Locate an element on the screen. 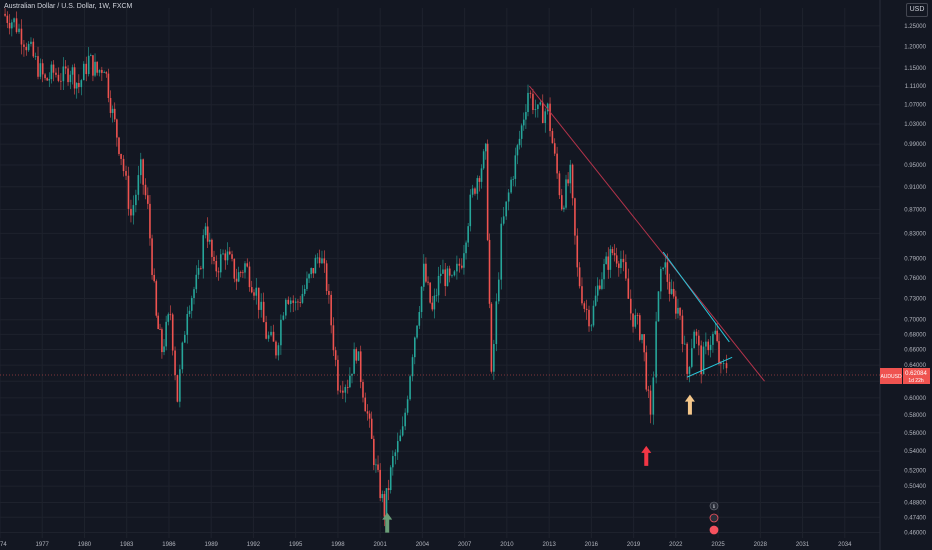 The height and width of the screenshot is (550, 932). price-tag-symbol-bg is located at coordinates (891, 376).